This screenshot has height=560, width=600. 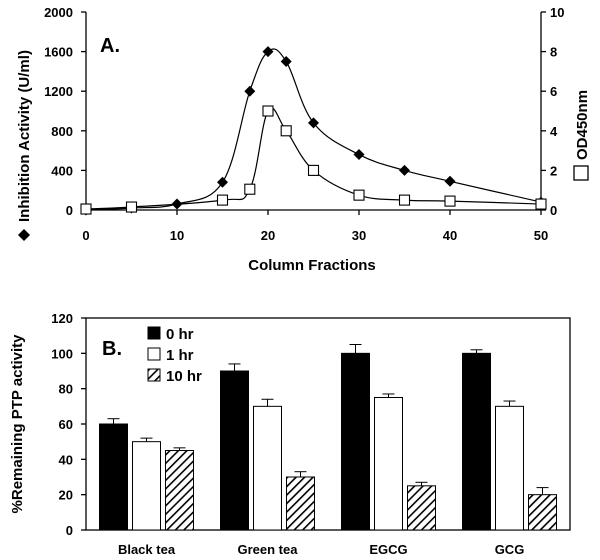 I want to click on panel-a-right-tick-label: 6, so click(x=553, y=91).